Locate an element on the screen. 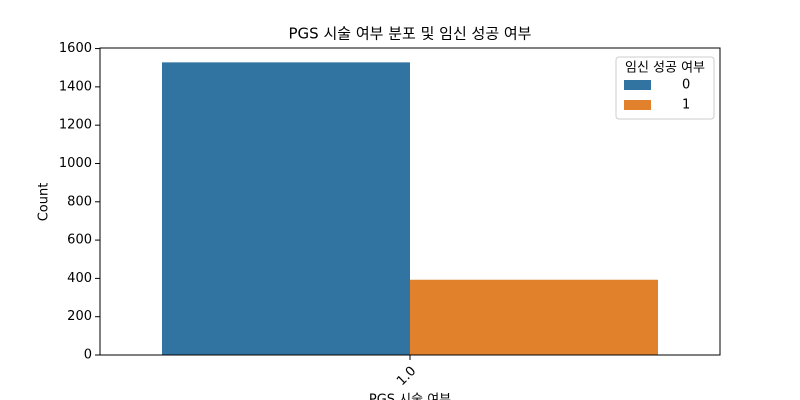 This screenshot has width=800, height=400. legend-label: 1 is located at coordinates (686, 105).